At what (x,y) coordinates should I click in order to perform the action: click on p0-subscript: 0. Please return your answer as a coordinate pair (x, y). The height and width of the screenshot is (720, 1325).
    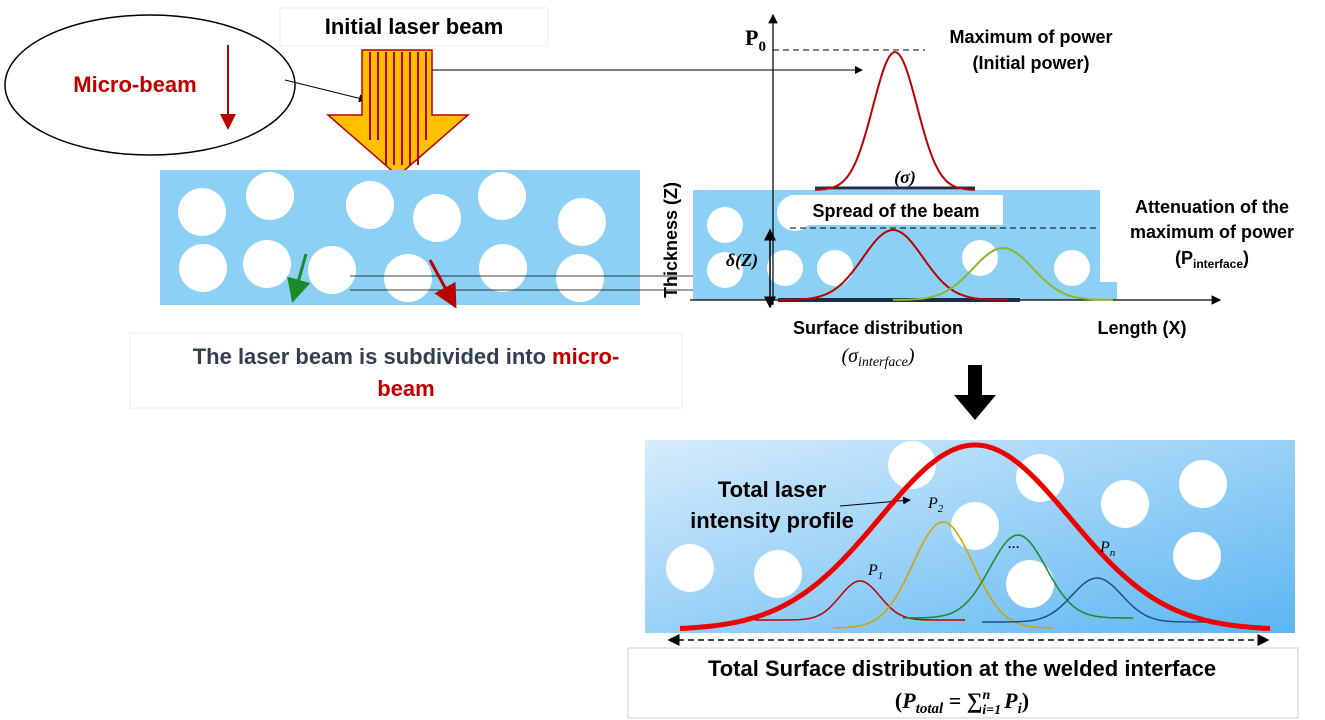
    Looking at the image, I should click on (762, 47).